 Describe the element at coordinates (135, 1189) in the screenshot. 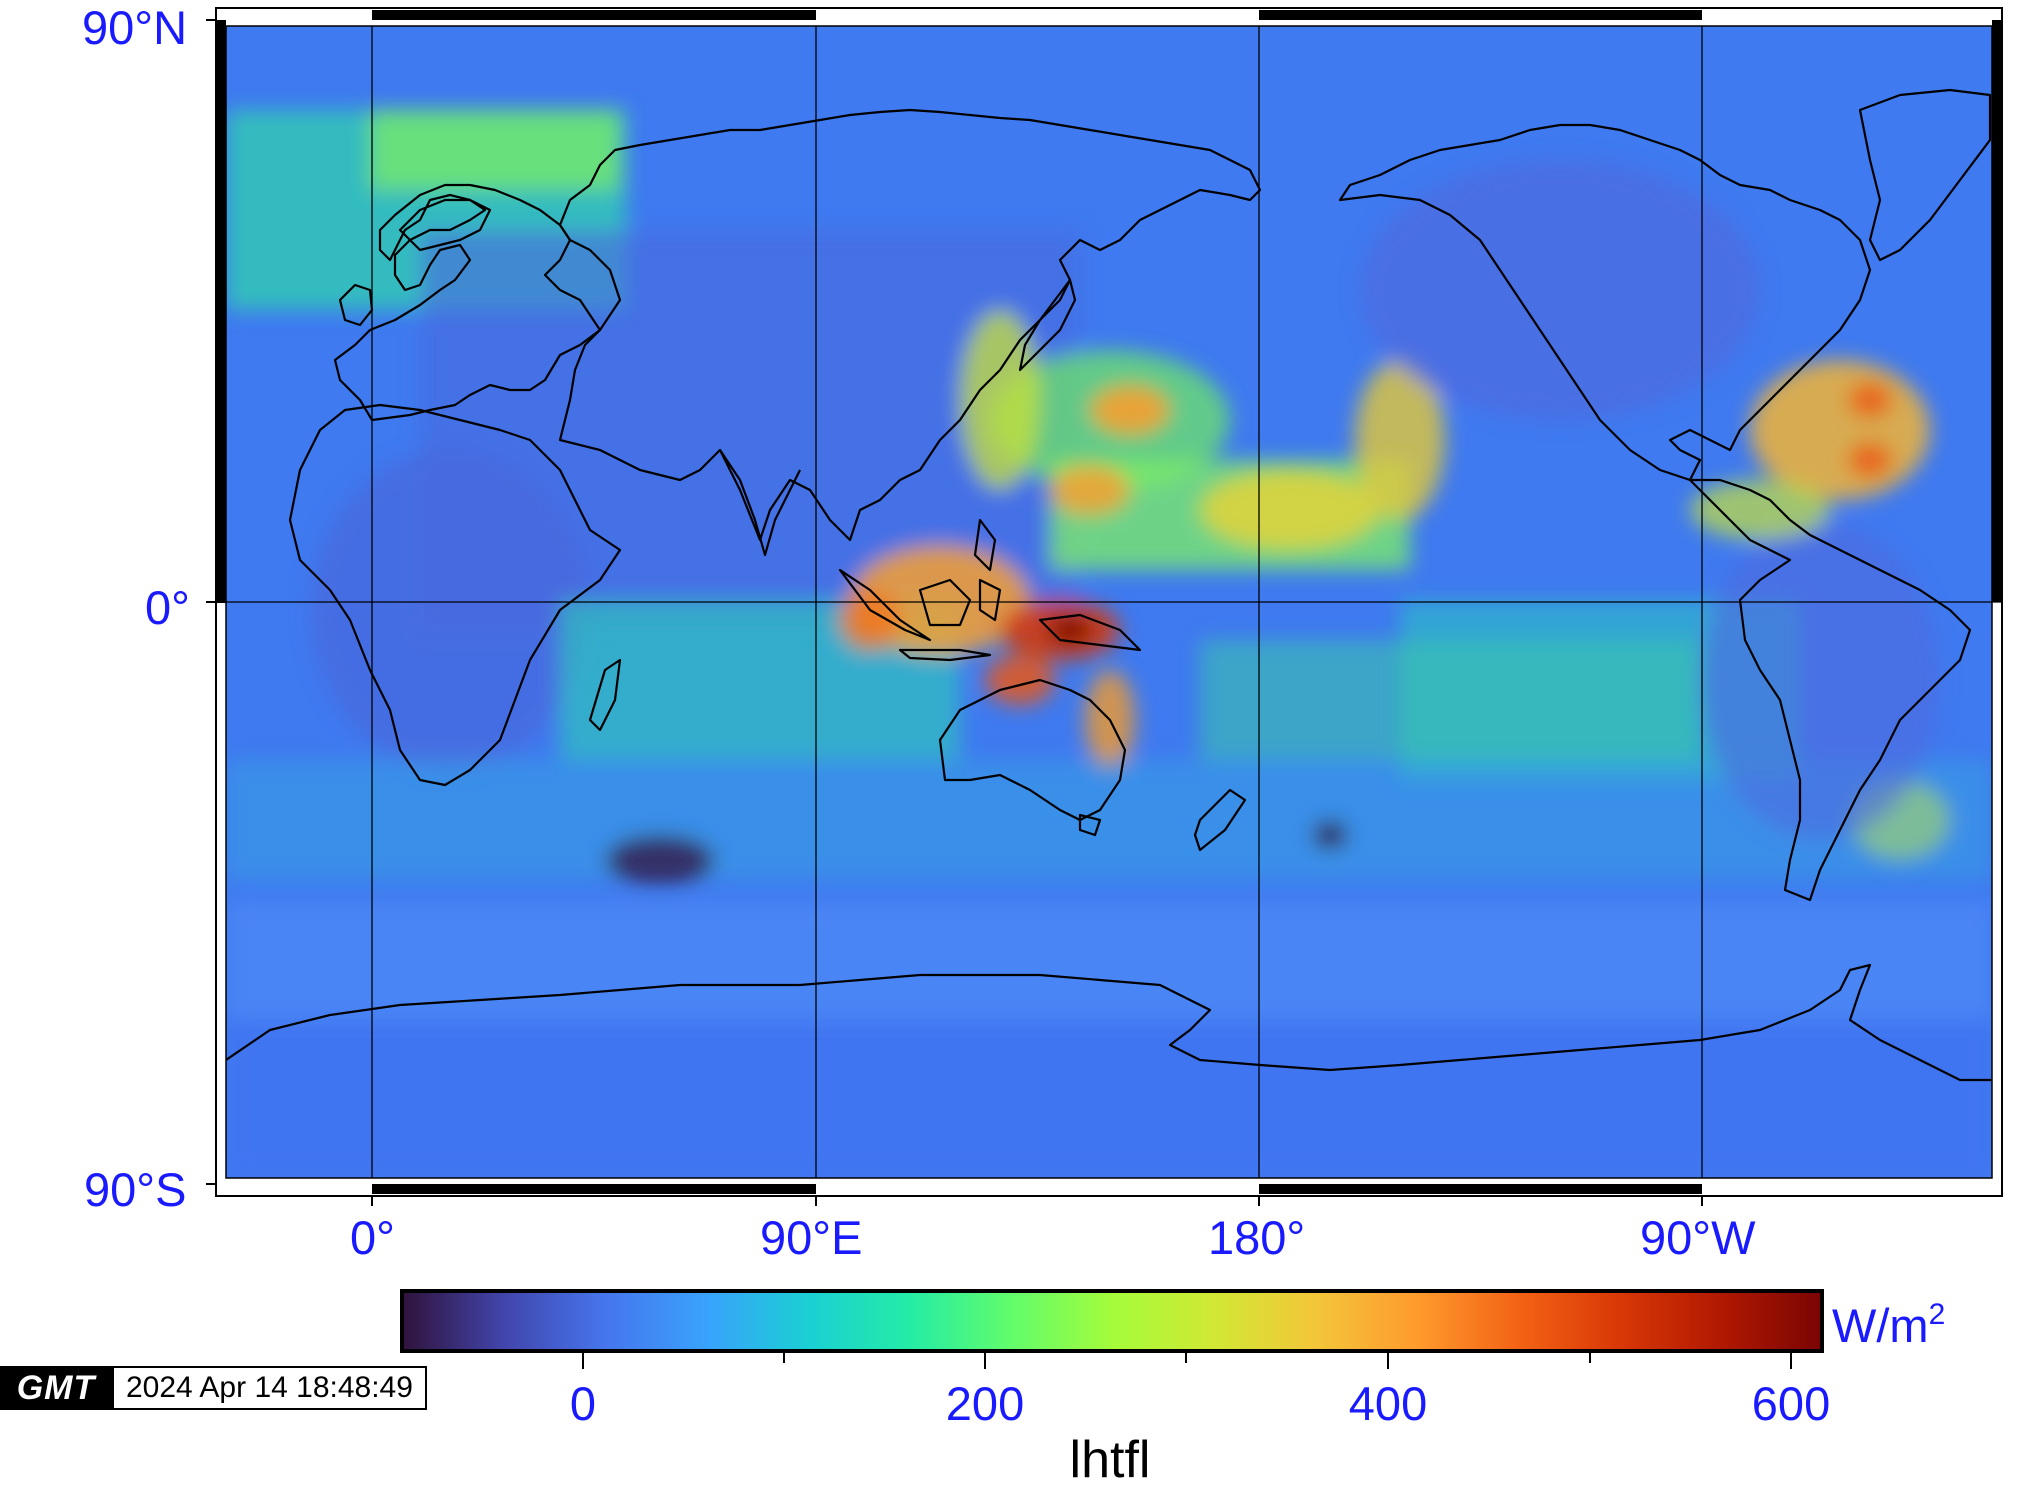

I see `lat-label-90s: 90°S` at that location.